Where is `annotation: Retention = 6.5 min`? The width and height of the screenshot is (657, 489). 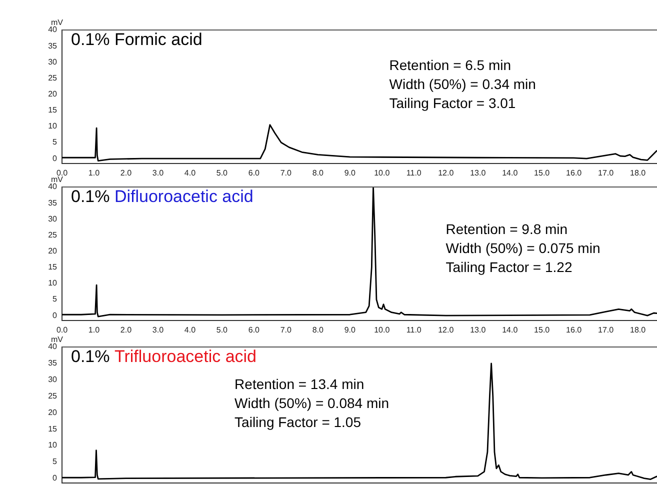
annotation: Retention = 6.5 min is located at coordinates (450, 65).